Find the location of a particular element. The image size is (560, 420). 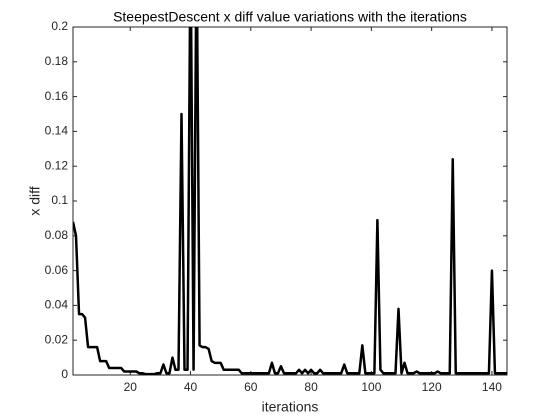

y-tick-label: 0.16 is located at coordinates (57, 96).